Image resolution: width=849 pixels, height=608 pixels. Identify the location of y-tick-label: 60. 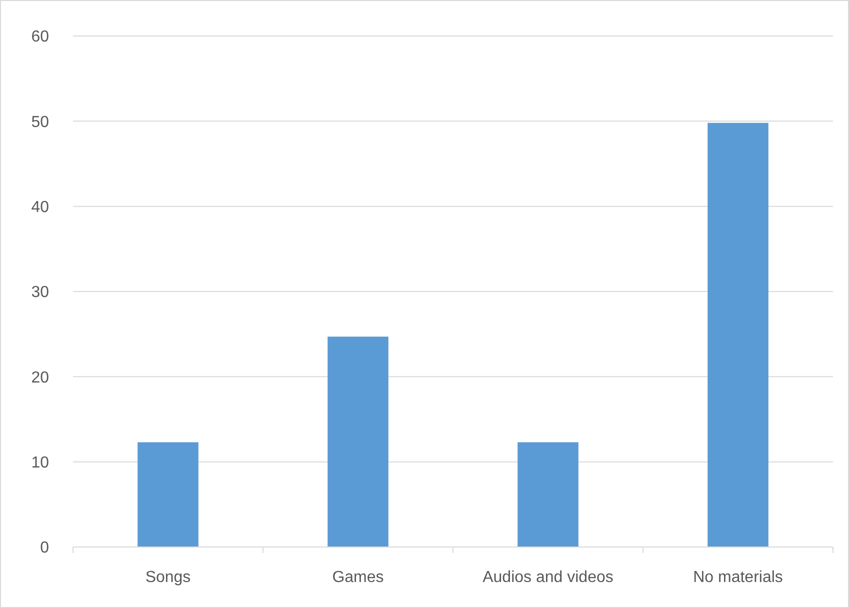
(40, 37).